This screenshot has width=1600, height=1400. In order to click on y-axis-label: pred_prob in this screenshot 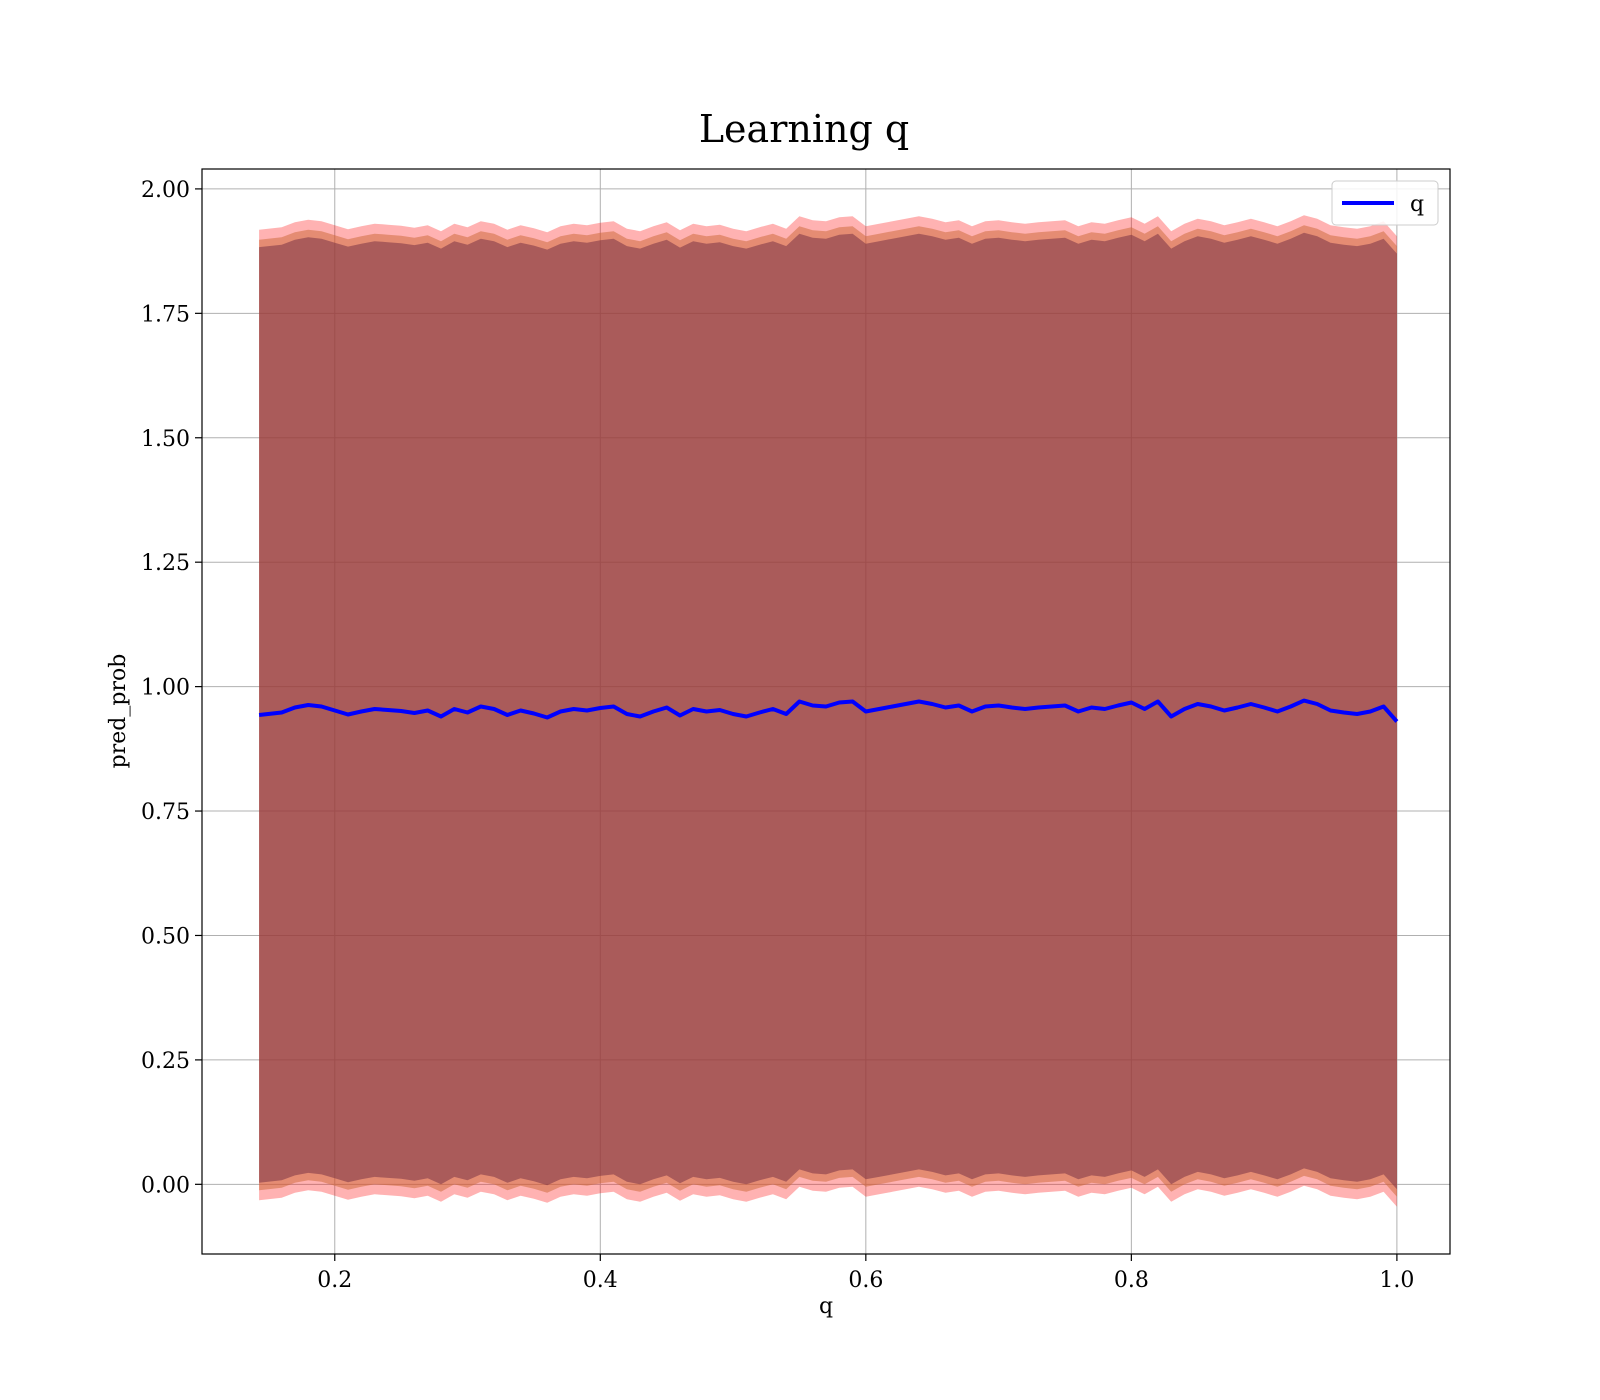, I will do `click(118, 711)`.